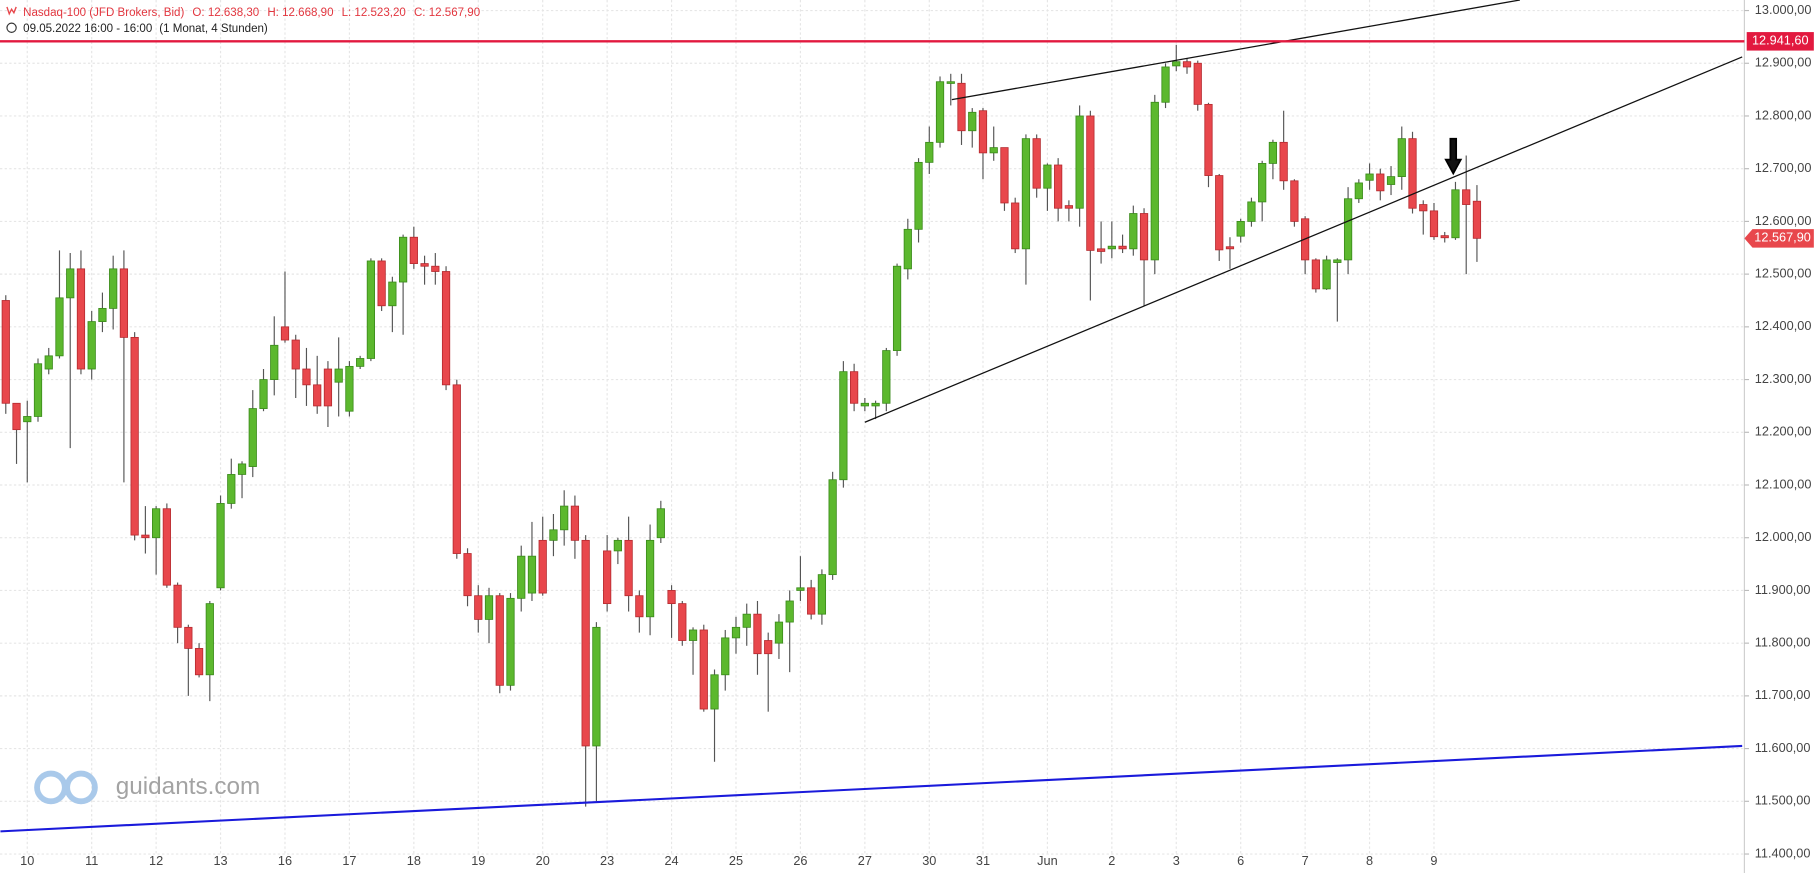  What do you see at coordinates (1783, 800) in the screenshot?
I see `y-tick-label: 11.500,00` at bounding box center [1783, 800].